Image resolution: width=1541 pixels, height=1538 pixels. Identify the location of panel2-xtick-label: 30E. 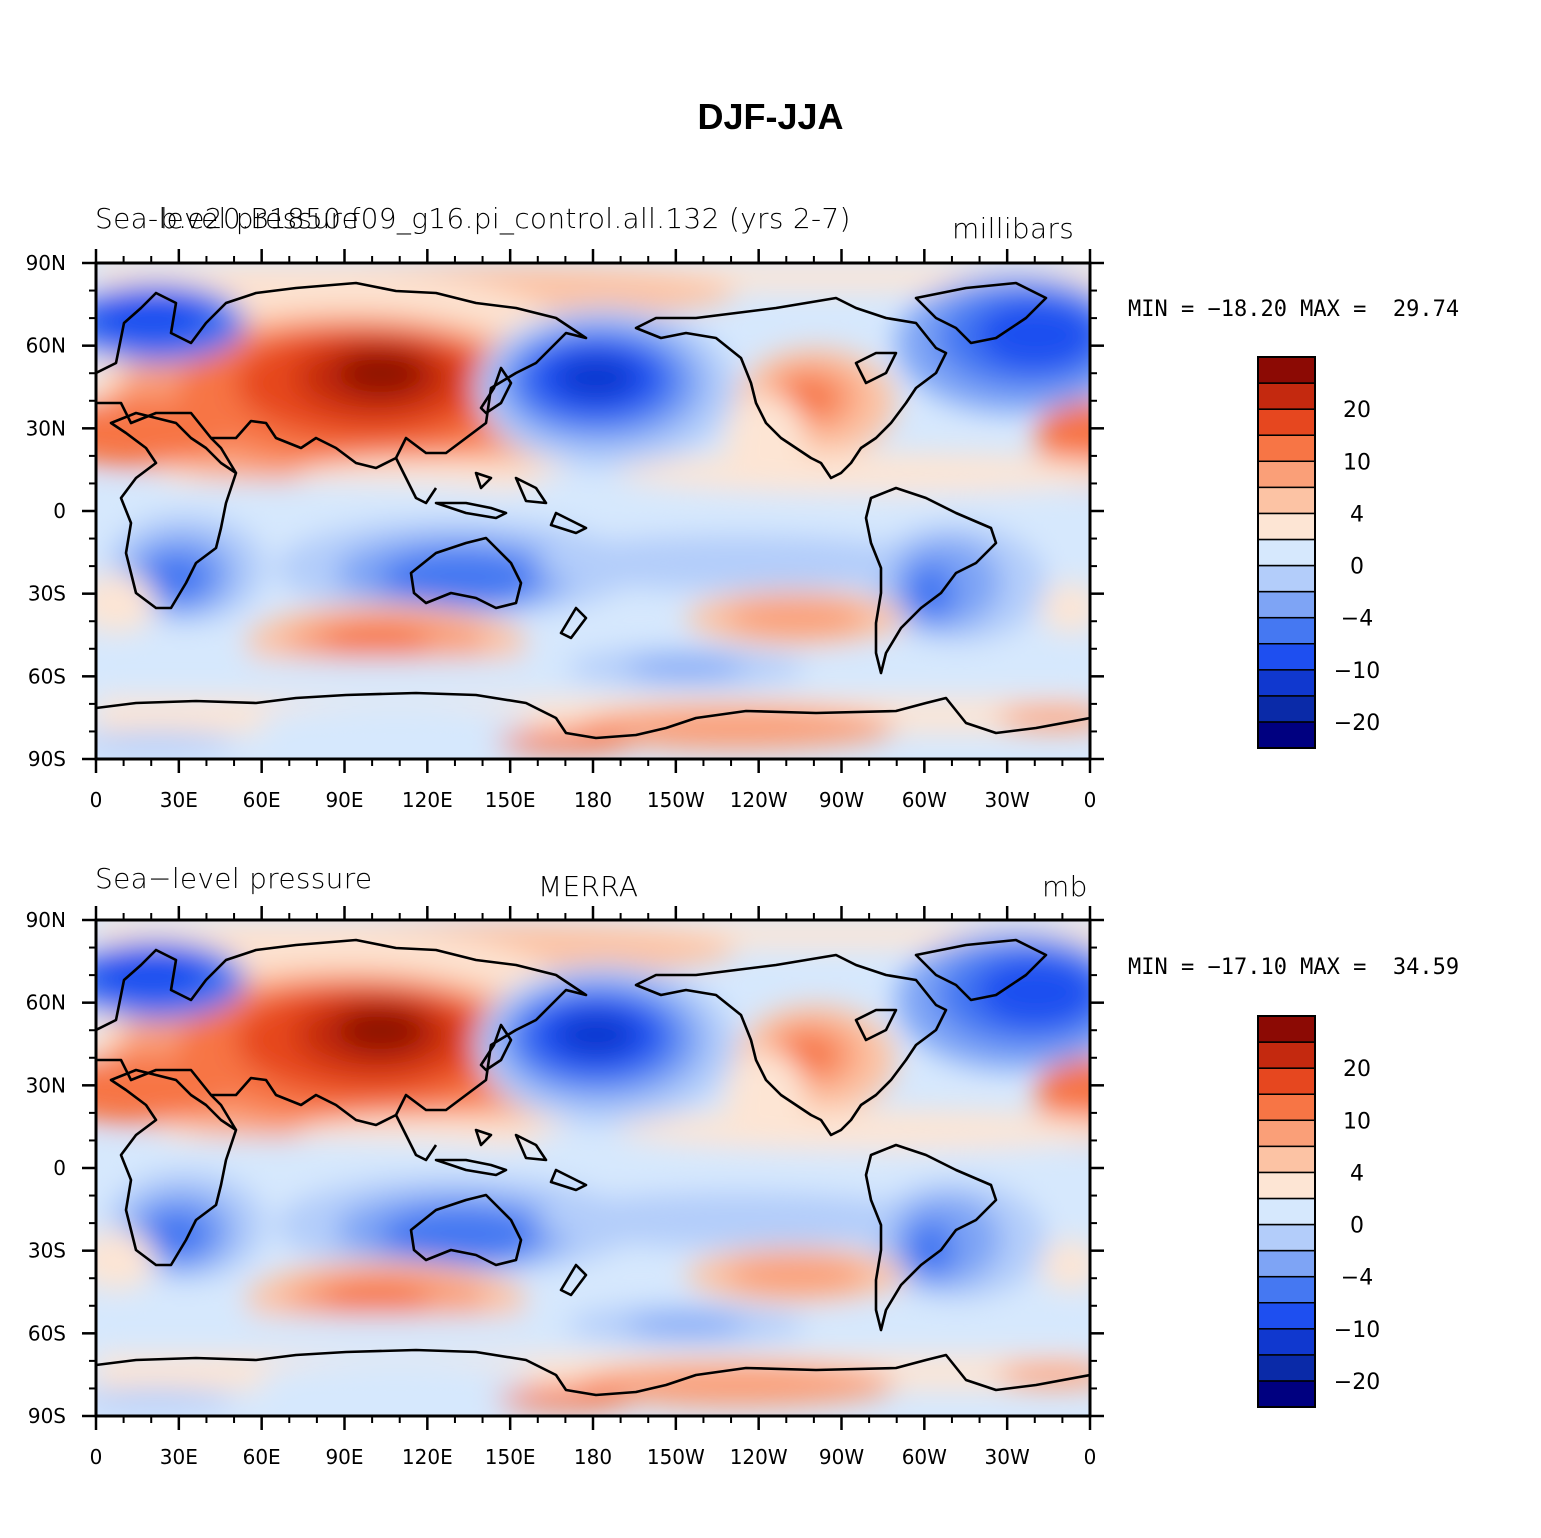
(179, 1457).